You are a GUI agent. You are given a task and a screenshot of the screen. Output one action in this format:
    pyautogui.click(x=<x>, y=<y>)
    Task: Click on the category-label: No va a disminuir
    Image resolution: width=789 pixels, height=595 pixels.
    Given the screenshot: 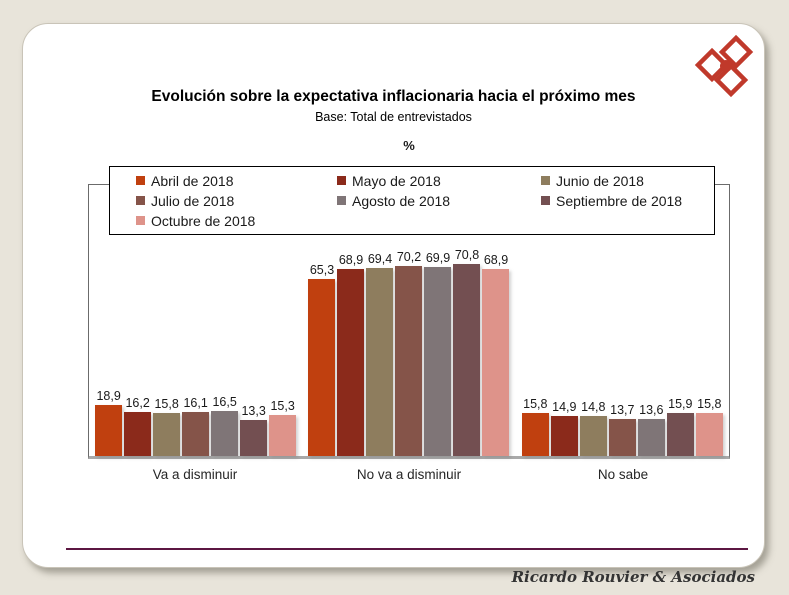 What is the action you would take?
    pyautogui.click(x=409, y=474)
    